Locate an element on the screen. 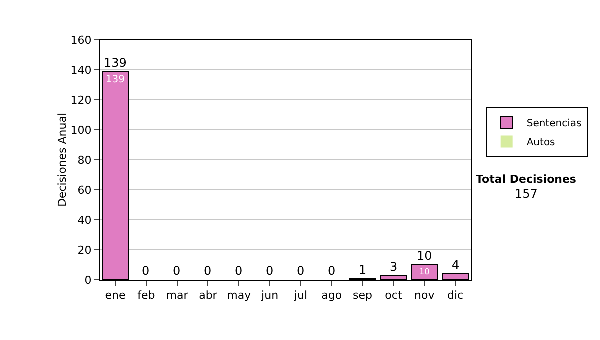  text: 157 is located at coordinates (526, 194).